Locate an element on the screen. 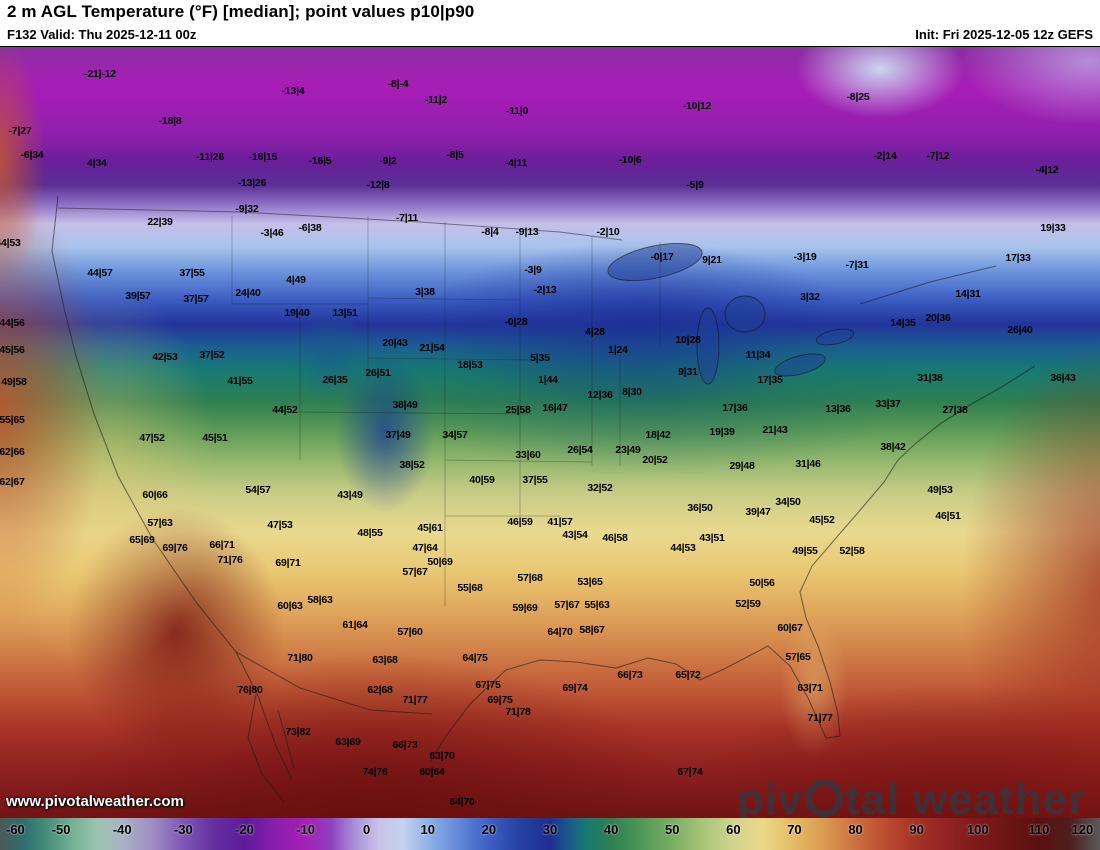 The width and height of the screenshot is (1100, 850). brand-watermark: piv tal weather is located at coordinates (911, 800).